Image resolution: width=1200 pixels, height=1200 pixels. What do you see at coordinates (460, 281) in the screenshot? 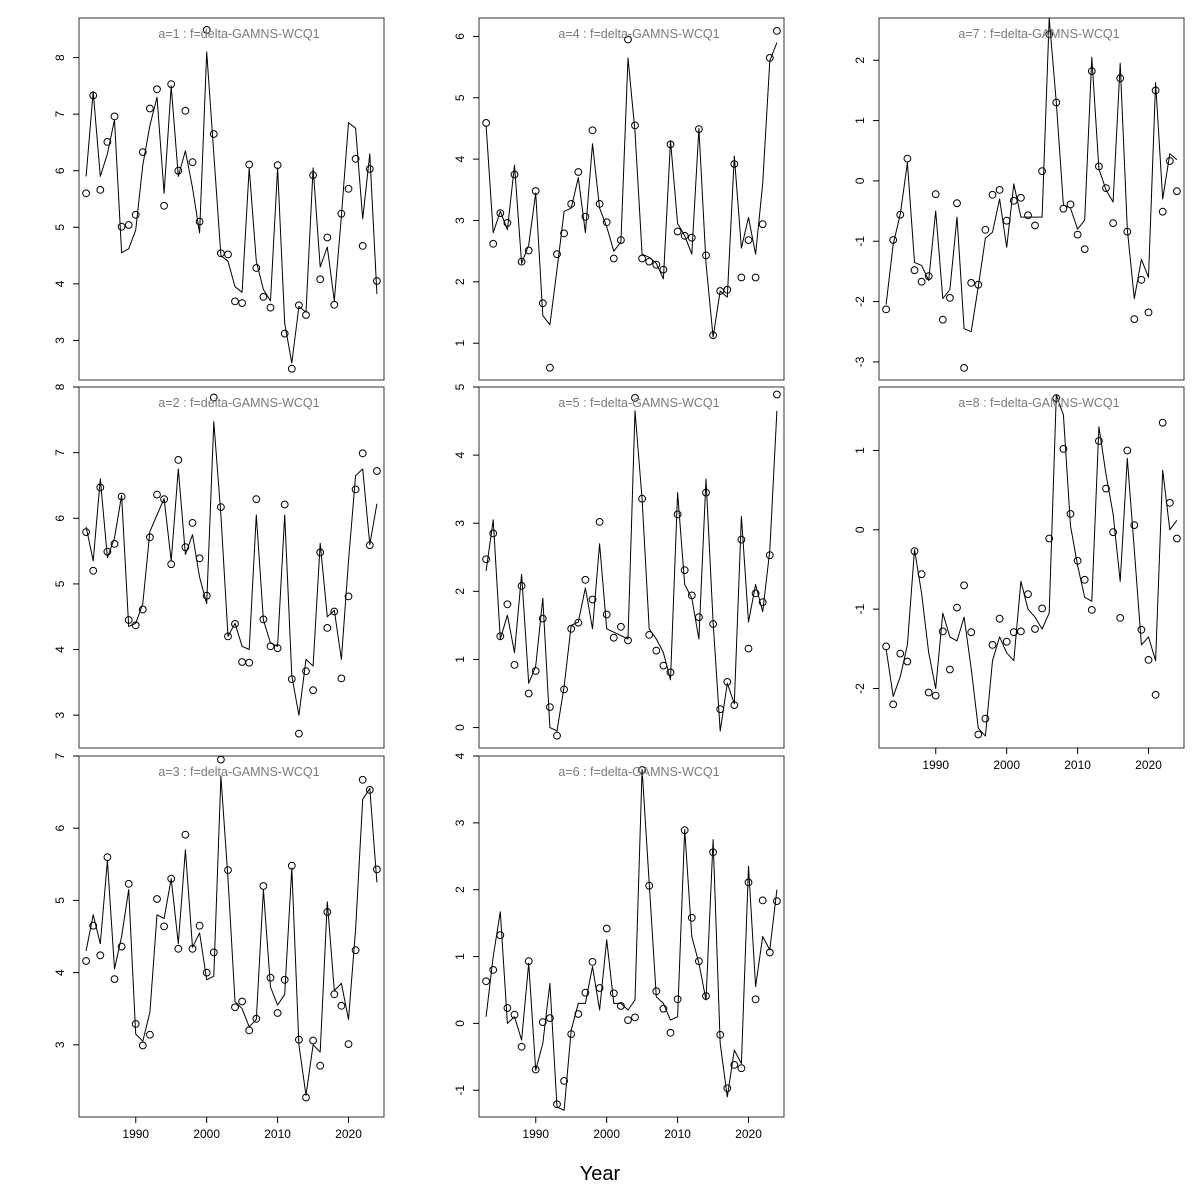
I see `panel-4-y-tick-label: 2` at bounding box center [460, 281].